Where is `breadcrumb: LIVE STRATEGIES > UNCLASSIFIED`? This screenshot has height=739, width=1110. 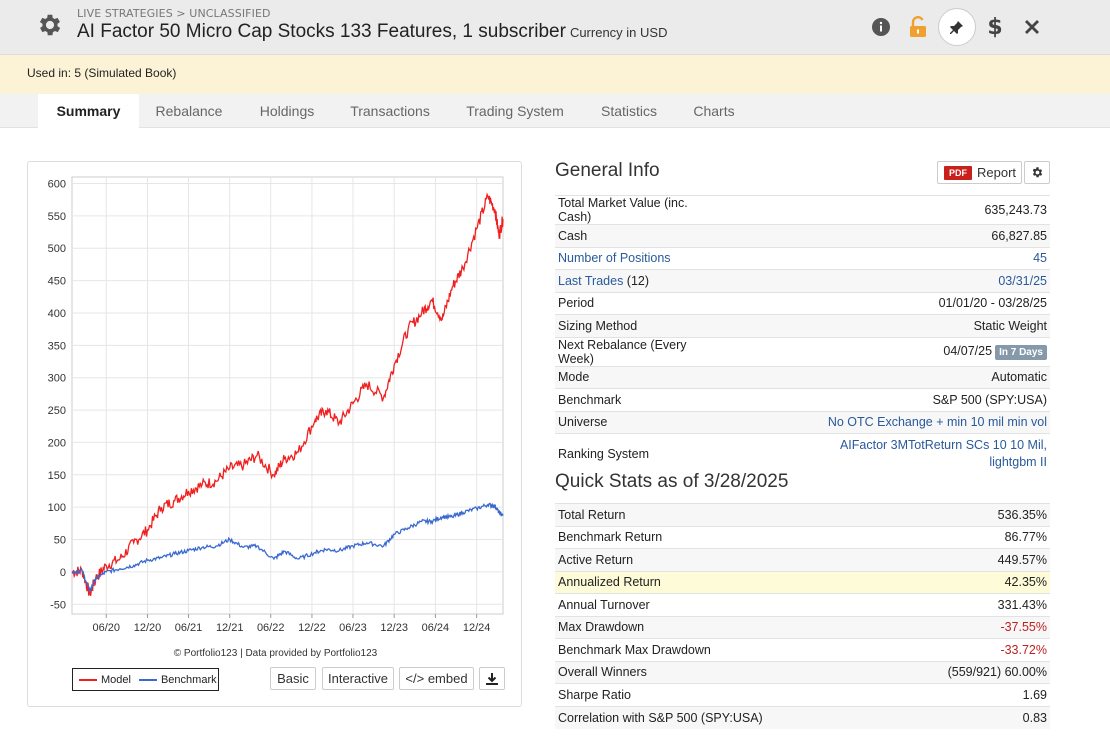 breadcrumb: LIVE STRATEGIES > UNCLASSIFIED is located at coordinates (174, 13).